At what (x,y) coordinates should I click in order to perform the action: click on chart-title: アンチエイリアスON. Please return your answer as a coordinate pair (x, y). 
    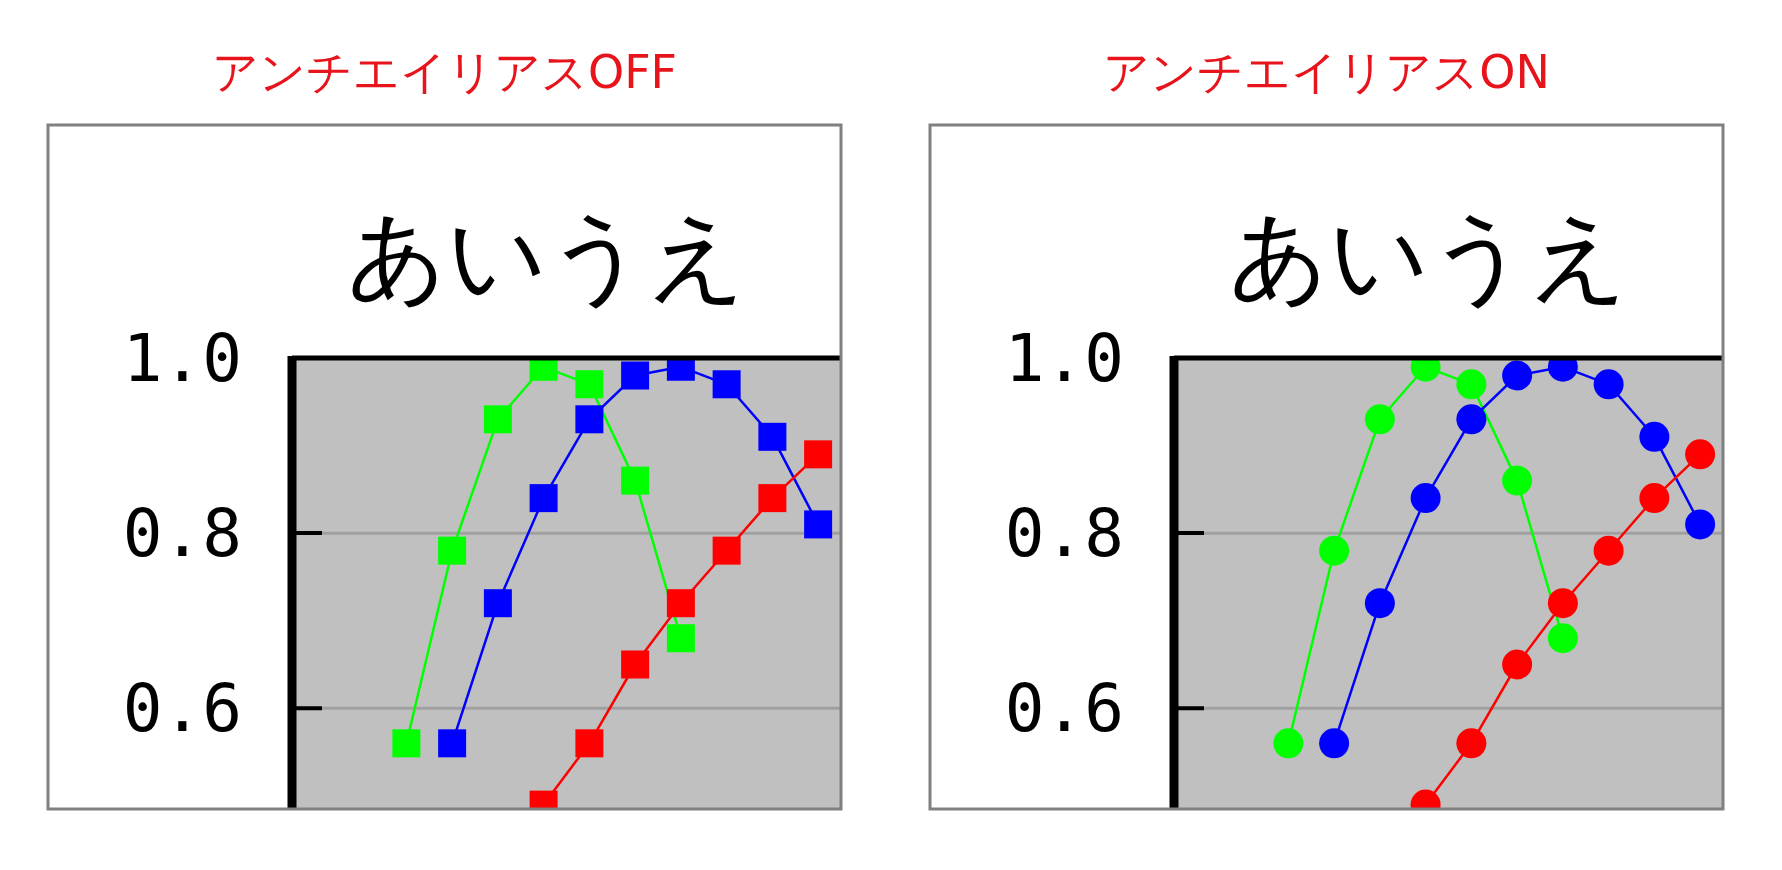
    Looking at the image, I should click on (1326, 72).